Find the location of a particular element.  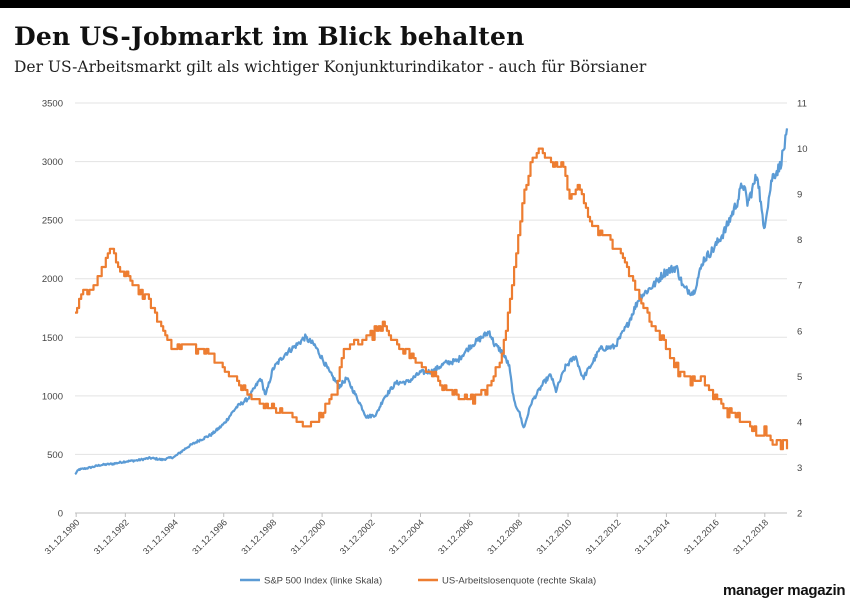

x-tick-label: 31.12.2018 is located at coordinates (750, 536).